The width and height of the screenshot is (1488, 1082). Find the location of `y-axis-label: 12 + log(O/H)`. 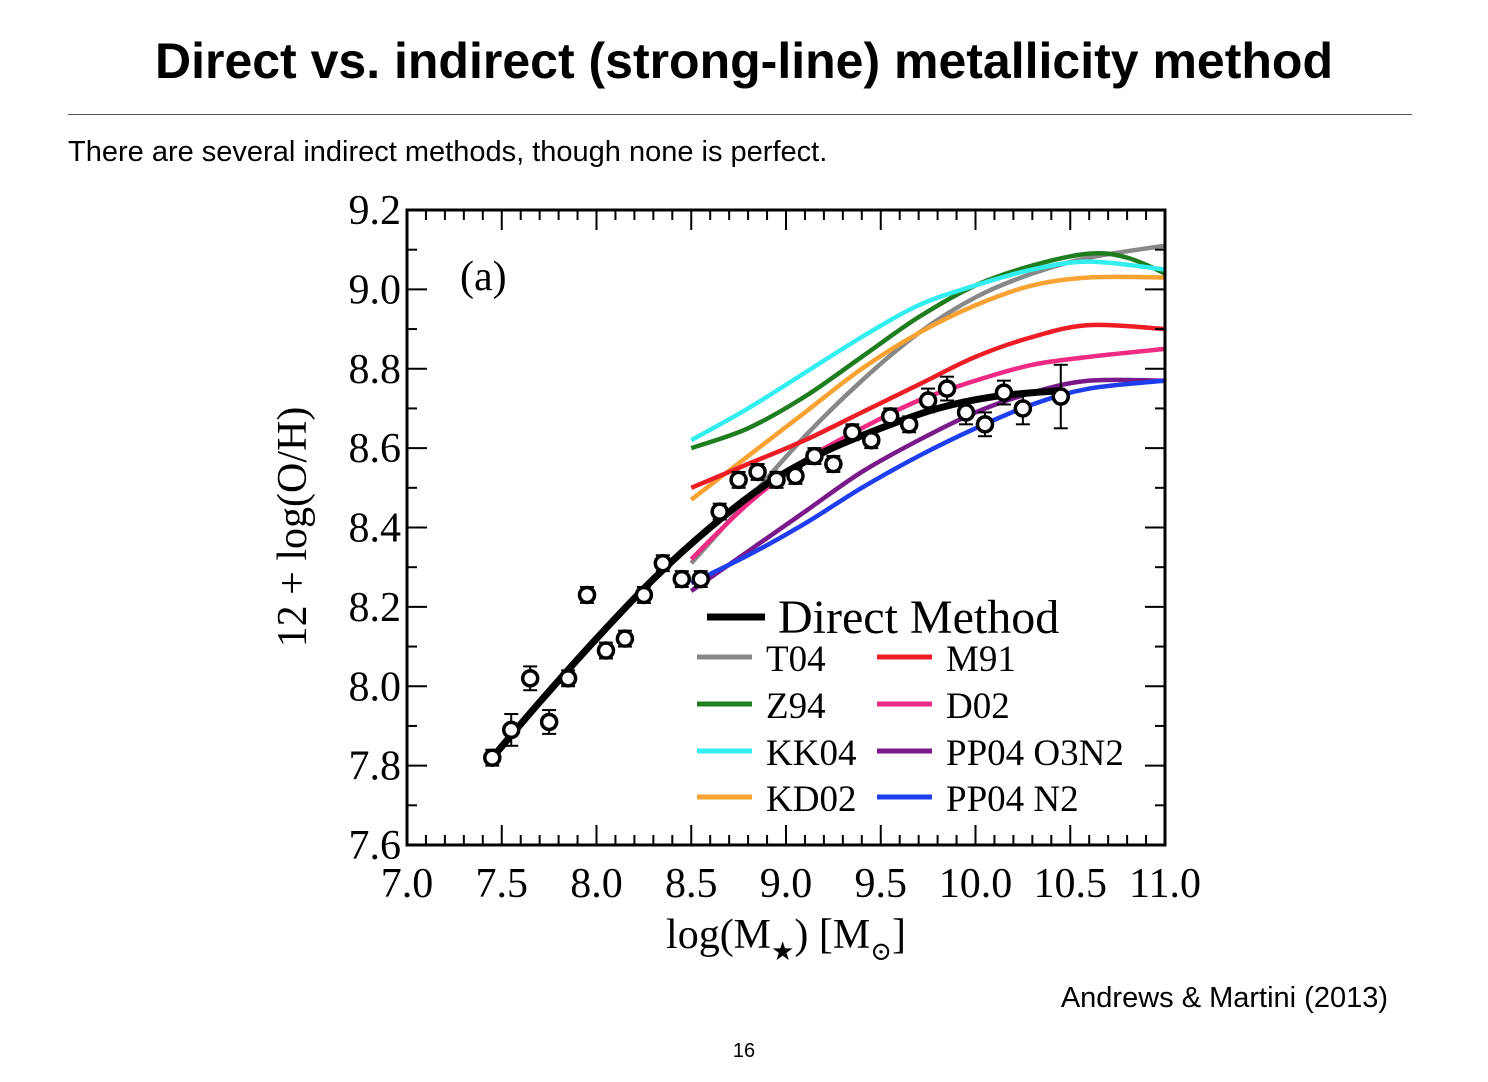

y-axis-label: 12 + log(O/H) is located at coordinates (293, 527).